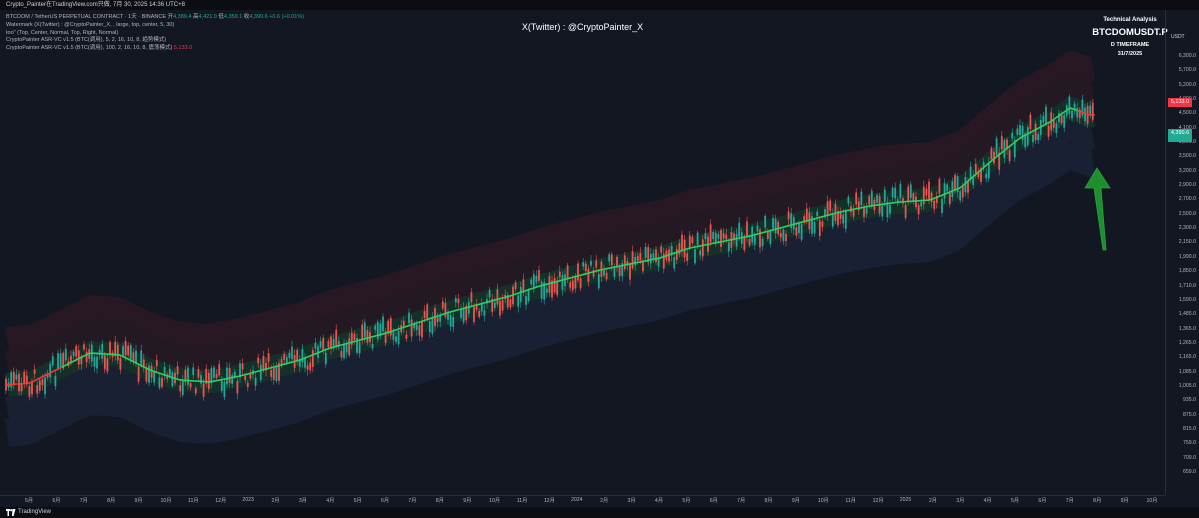  I want to click on price-scale-label: 1,850.0, so click(1187, 271).